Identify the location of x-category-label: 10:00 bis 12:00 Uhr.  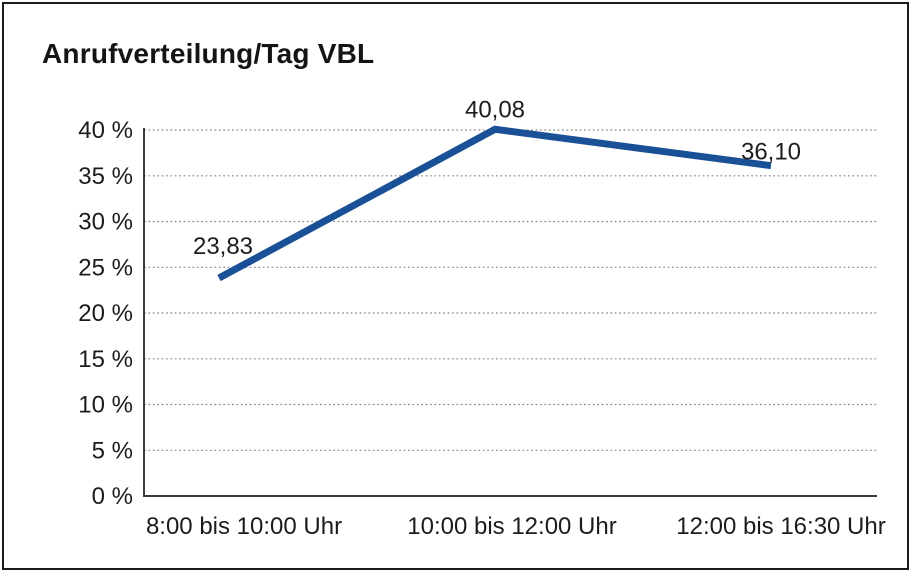
(511, 526).